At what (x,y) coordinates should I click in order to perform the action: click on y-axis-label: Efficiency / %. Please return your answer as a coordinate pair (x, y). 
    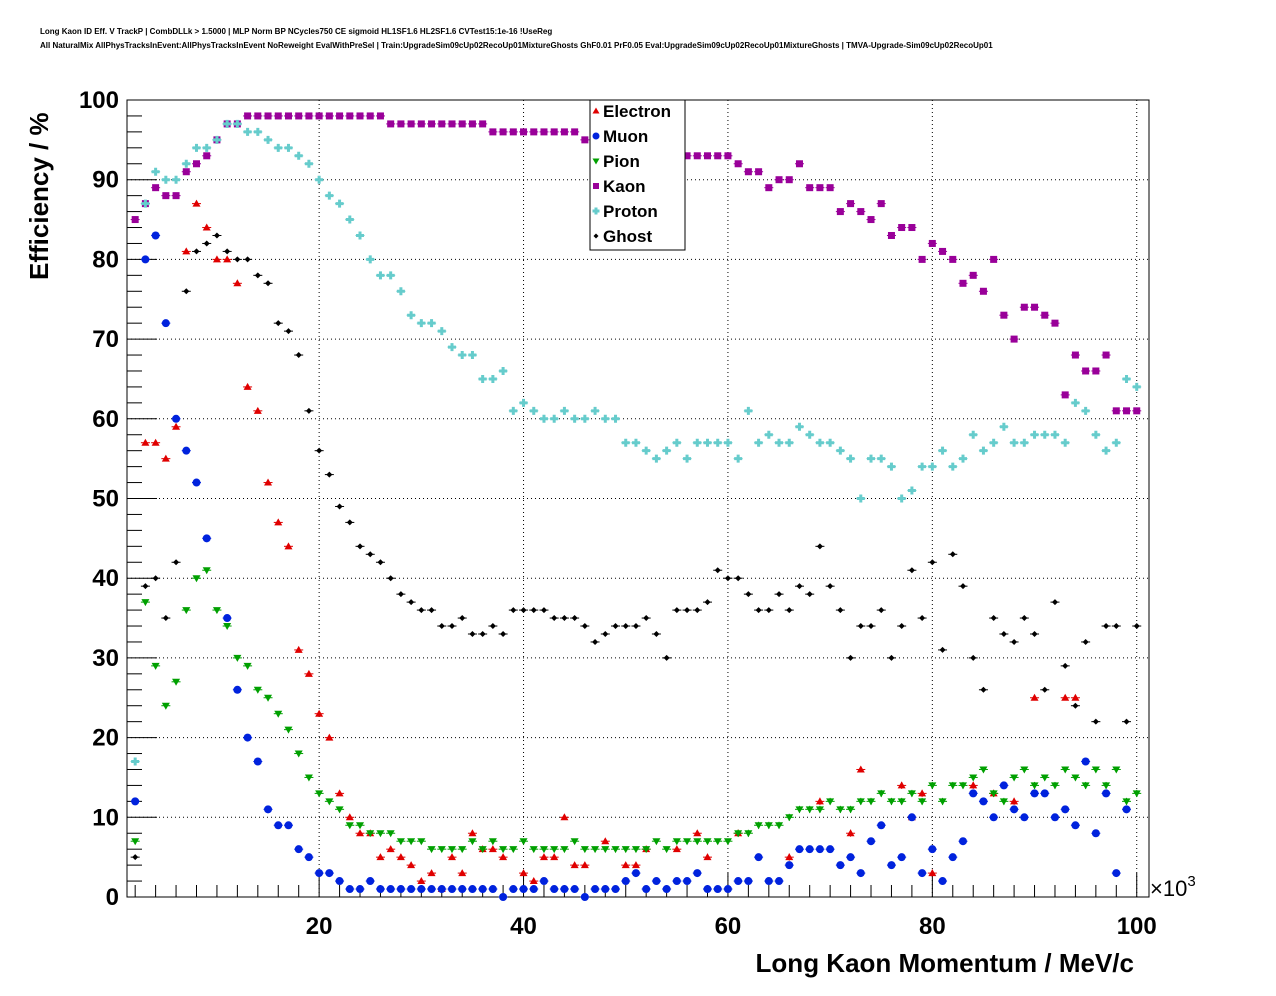
    Looking at the image, I should click on (39, 196).